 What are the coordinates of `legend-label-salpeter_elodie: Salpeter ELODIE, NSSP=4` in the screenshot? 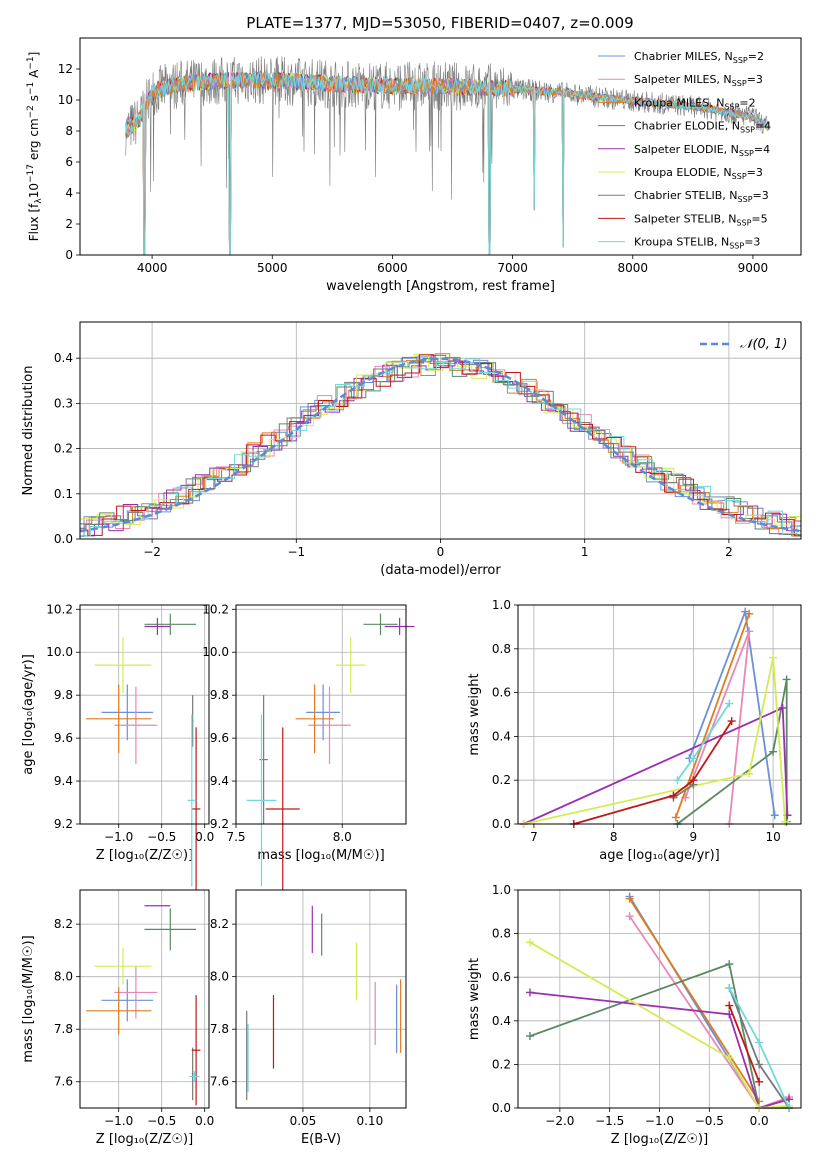 It's located at (702, 150).